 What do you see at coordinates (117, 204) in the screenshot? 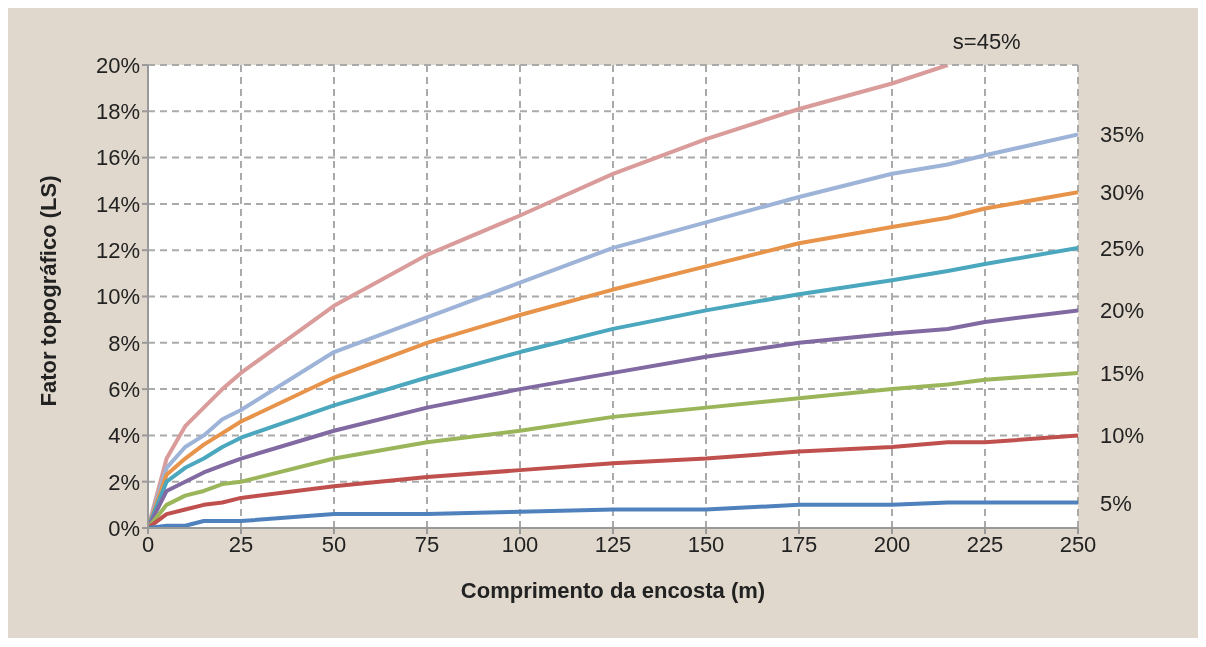
I see `y-tick-label: 14%` at bounding box center [117, 204].